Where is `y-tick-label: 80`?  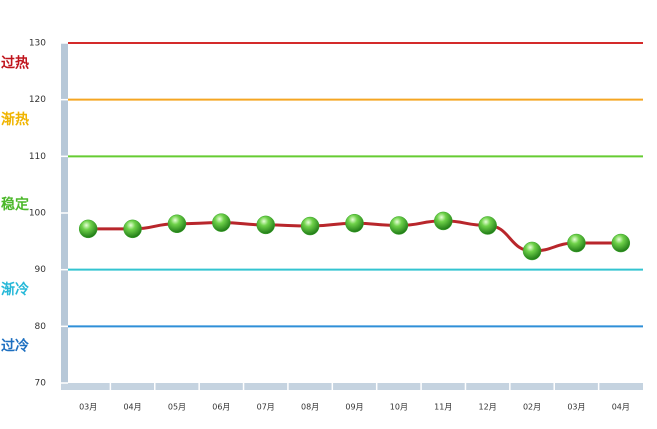 y-tick-label: 80 is located at coordinates (41, 327).